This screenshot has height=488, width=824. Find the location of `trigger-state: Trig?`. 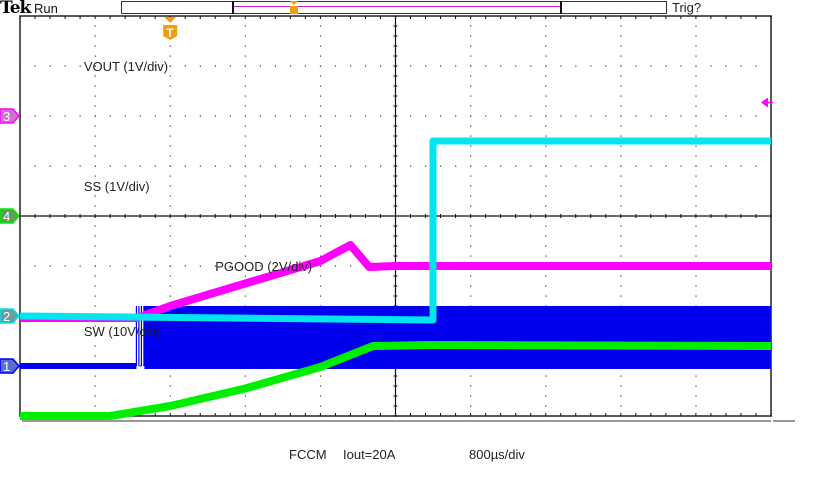

trigger-state: Trig? is located at coordinates (687, 7).